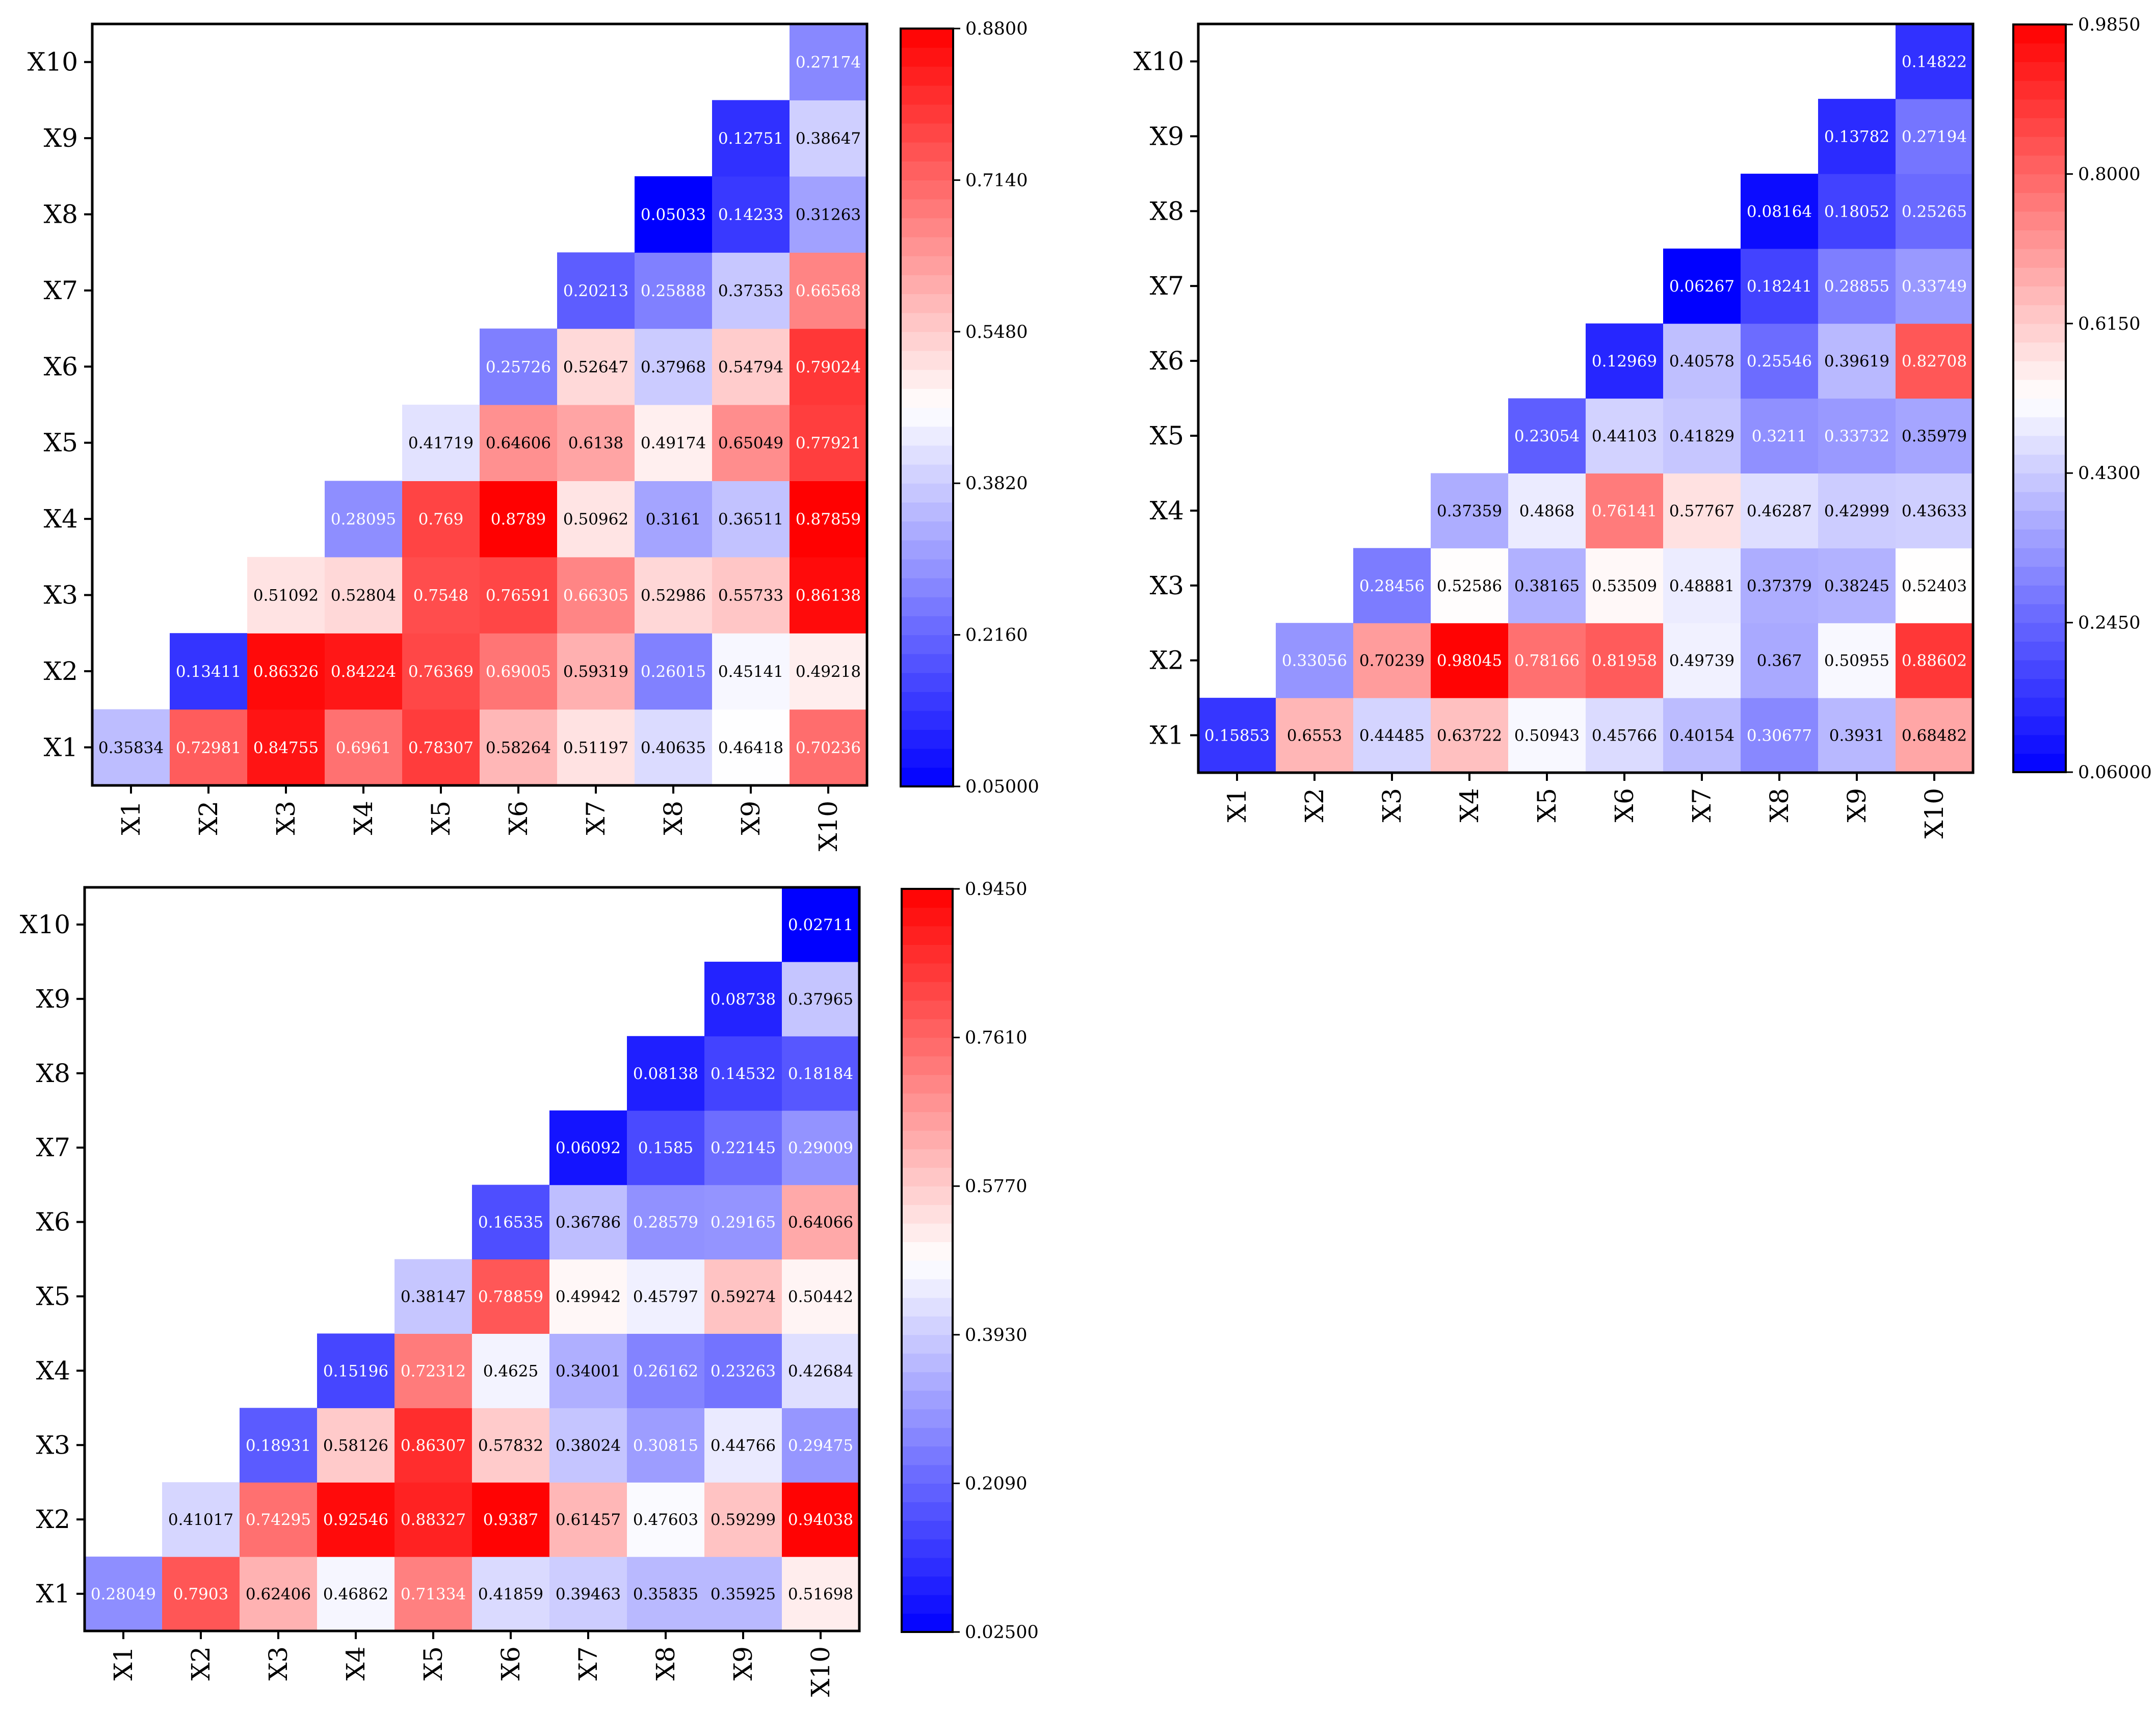  I want to click on cell-value-label: 0.9387, so click(510, 1520).